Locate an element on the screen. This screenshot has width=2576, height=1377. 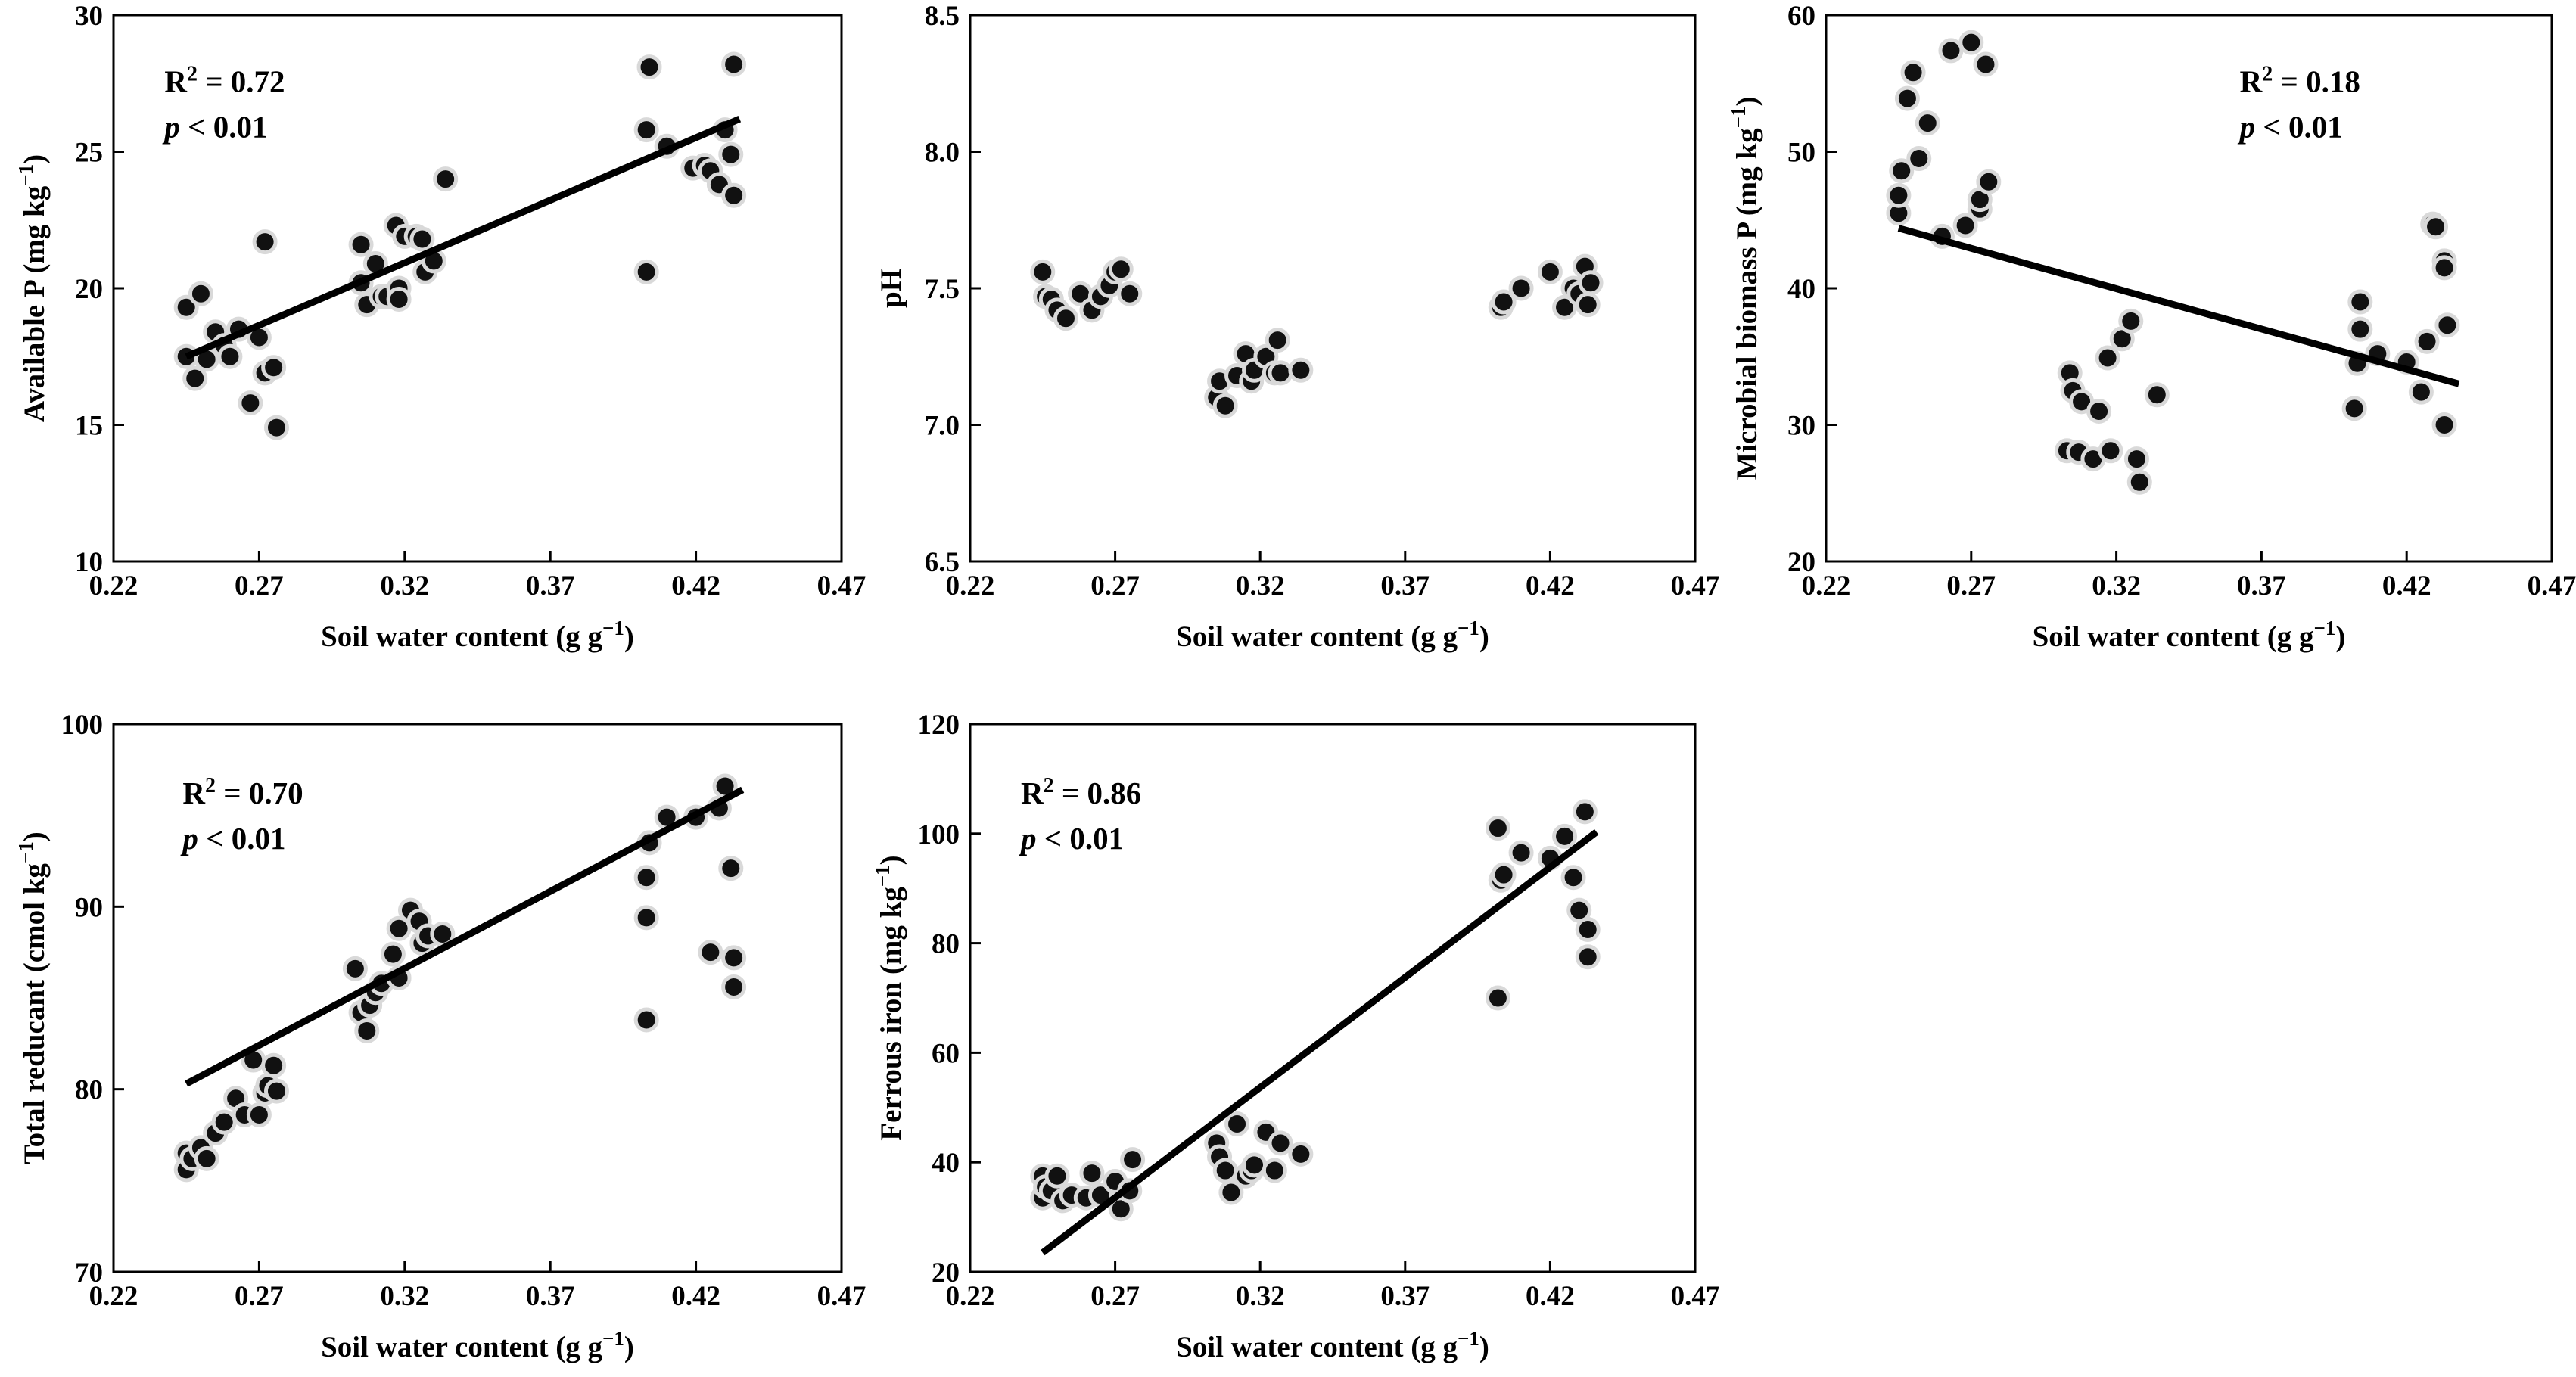
y-tick-label: 10 is located at coordinates (89, 562).